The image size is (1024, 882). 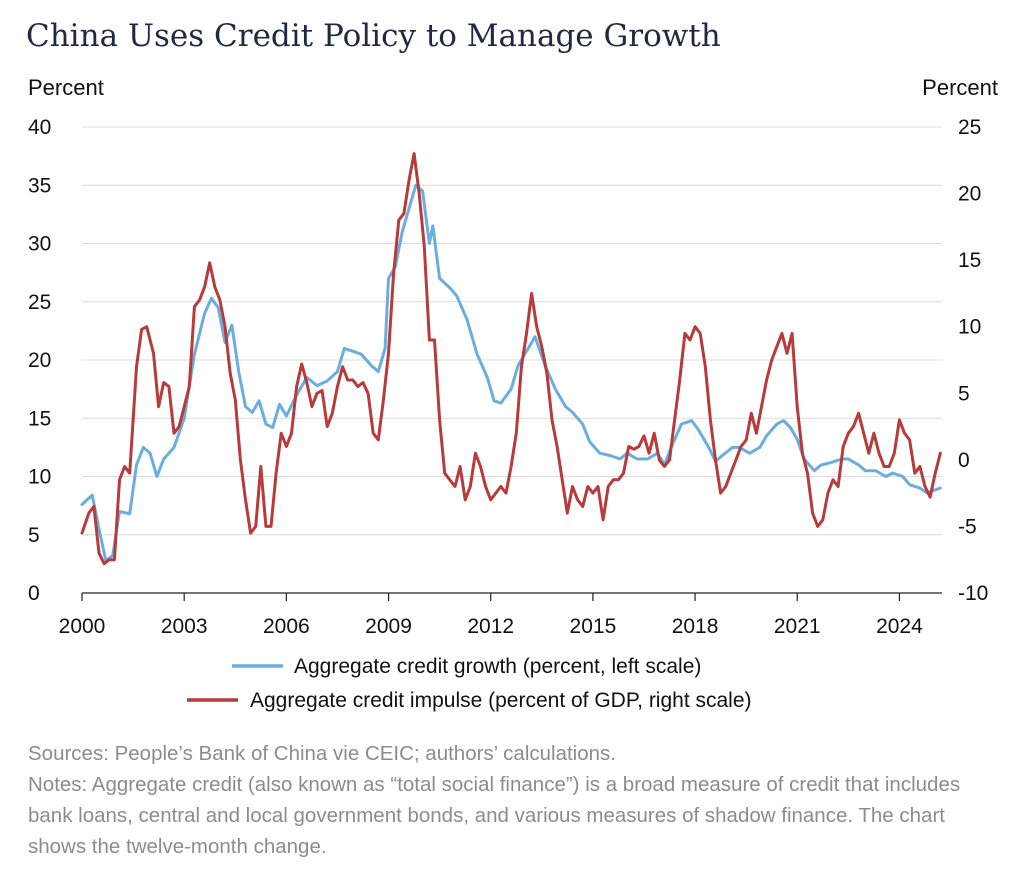 I want to click on right-tick-label: 10, so click(x=969, y=327).